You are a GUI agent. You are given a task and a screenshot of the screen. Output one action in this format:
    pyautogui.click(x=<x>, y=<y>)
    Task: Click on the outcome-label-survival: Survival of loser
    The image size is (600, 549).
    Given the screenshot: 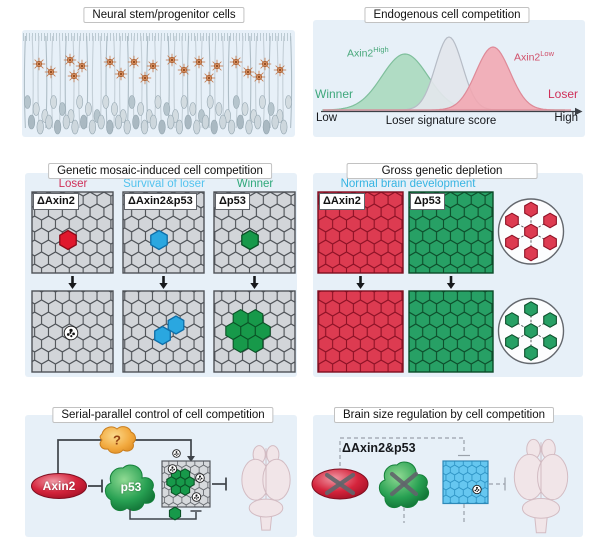 What is the action you would take?
    pyautogui.click(x=164, y=184)
    